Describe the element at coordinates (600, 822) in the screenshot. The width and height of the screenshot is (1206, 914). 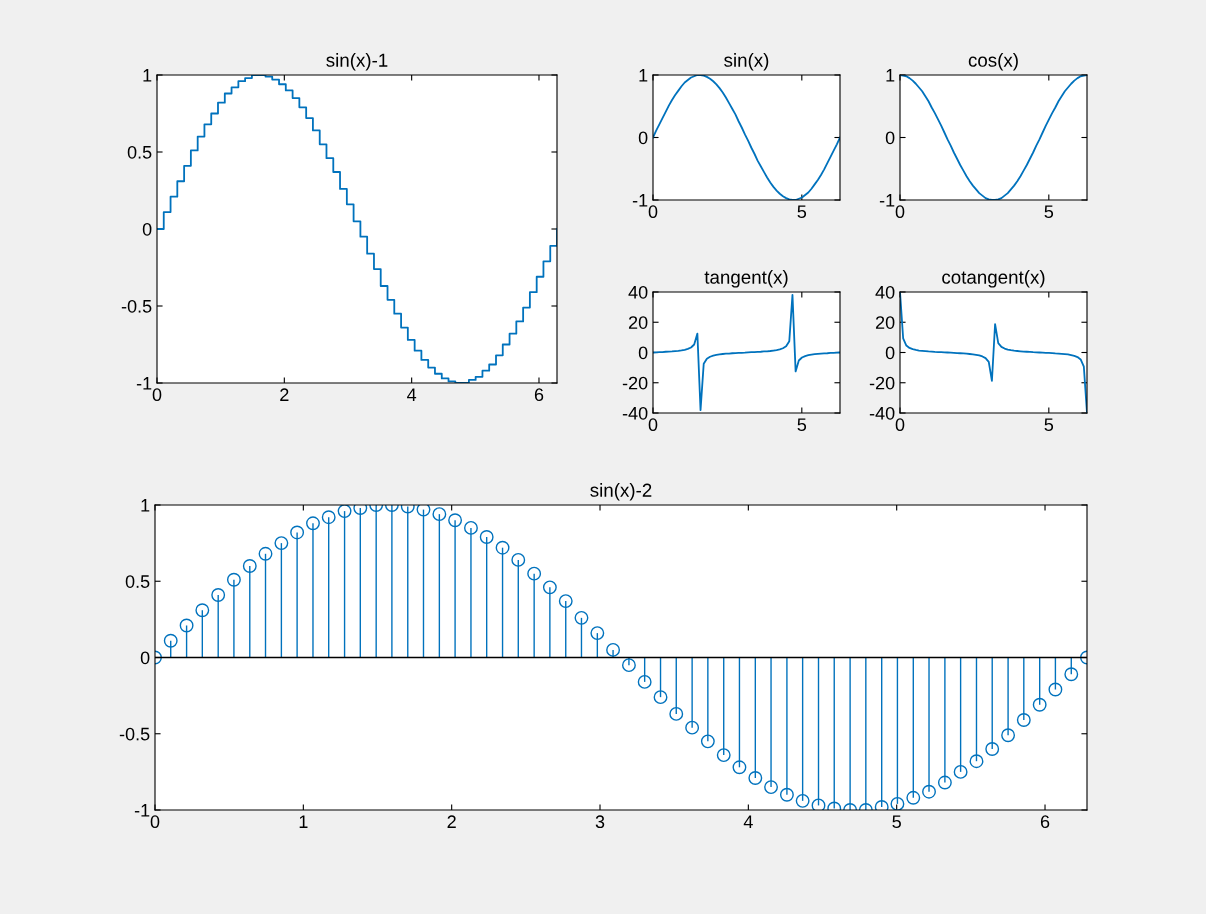
I see `x-tick-label: 3` at that location.